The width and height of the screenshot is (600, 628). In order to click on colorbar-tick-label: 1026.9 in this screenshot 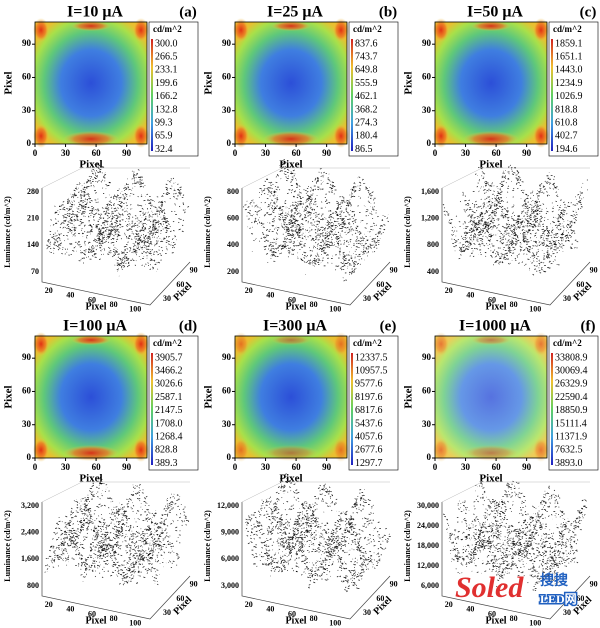, I will do `click(569, 96)`.